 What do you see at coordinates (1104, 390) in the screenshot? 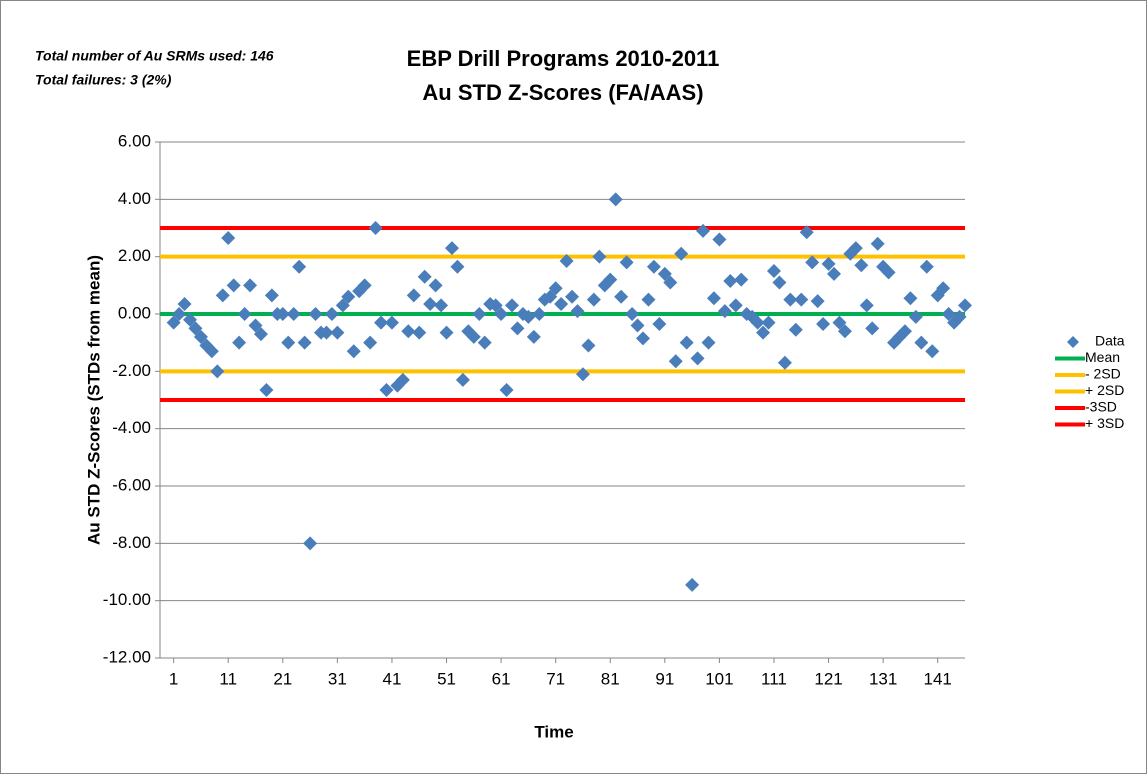
I see `legend-label: + 2SD` at bounding box center [1104, 390].